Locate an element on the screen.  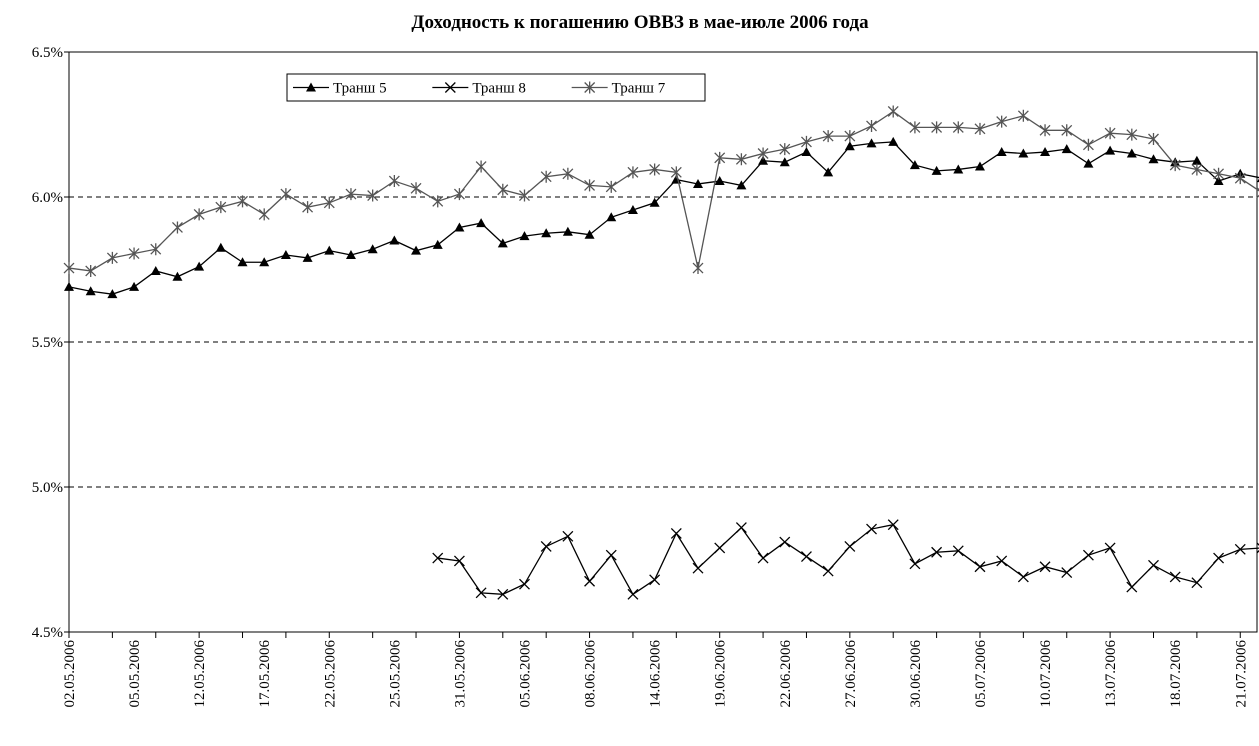
x-tick-label: 05.06.2006 is located at coordinates (525, 674).